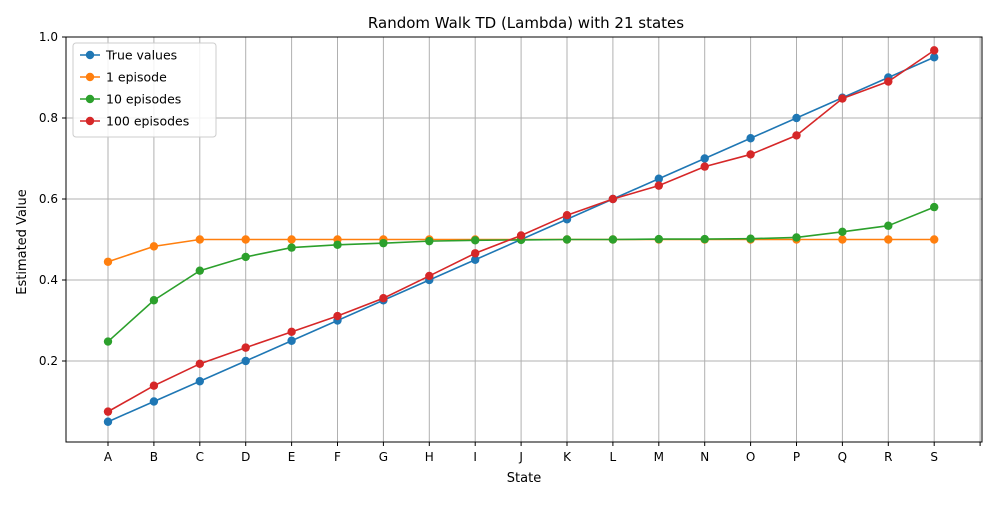  What do you see at coordinates (154, 457) in the screenshot?
I see `x-tick-label: B` at bounding box center [154, 457].